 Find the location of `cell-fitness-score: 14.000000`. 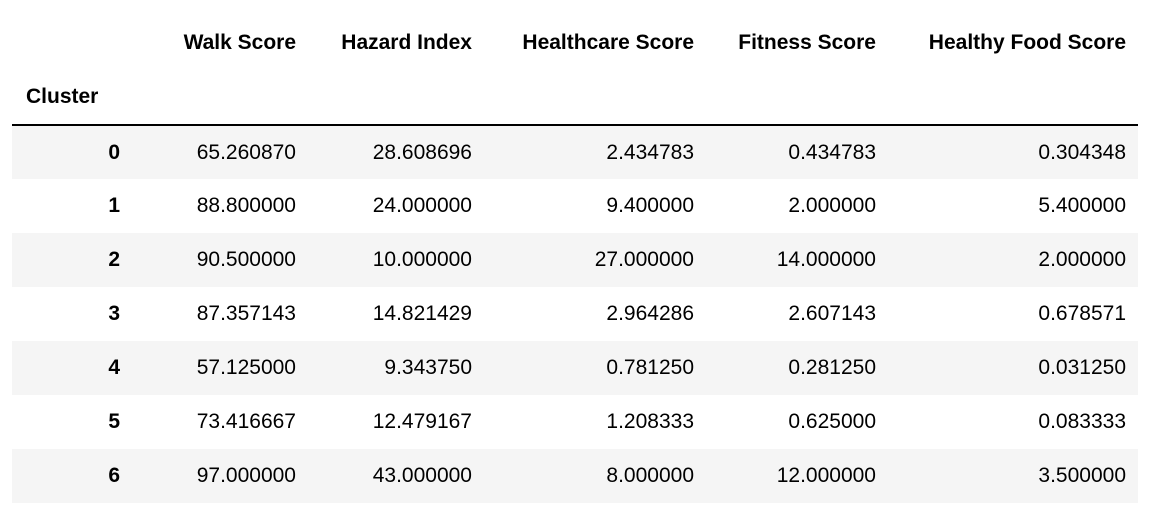

cell-fitness-score: 14.000000 is located at coordinates (826, 259).